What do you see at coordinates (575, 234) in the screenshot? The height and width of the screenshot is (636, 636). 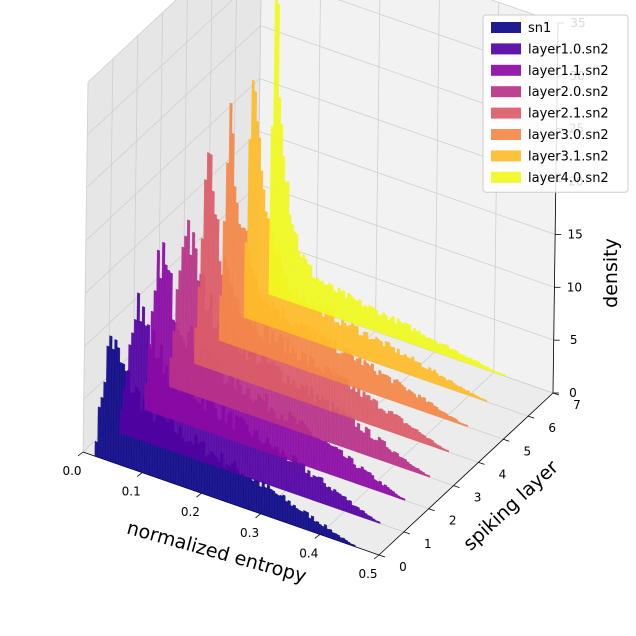 I see `z-tick-label: 15` at bounding box center [575, 234].